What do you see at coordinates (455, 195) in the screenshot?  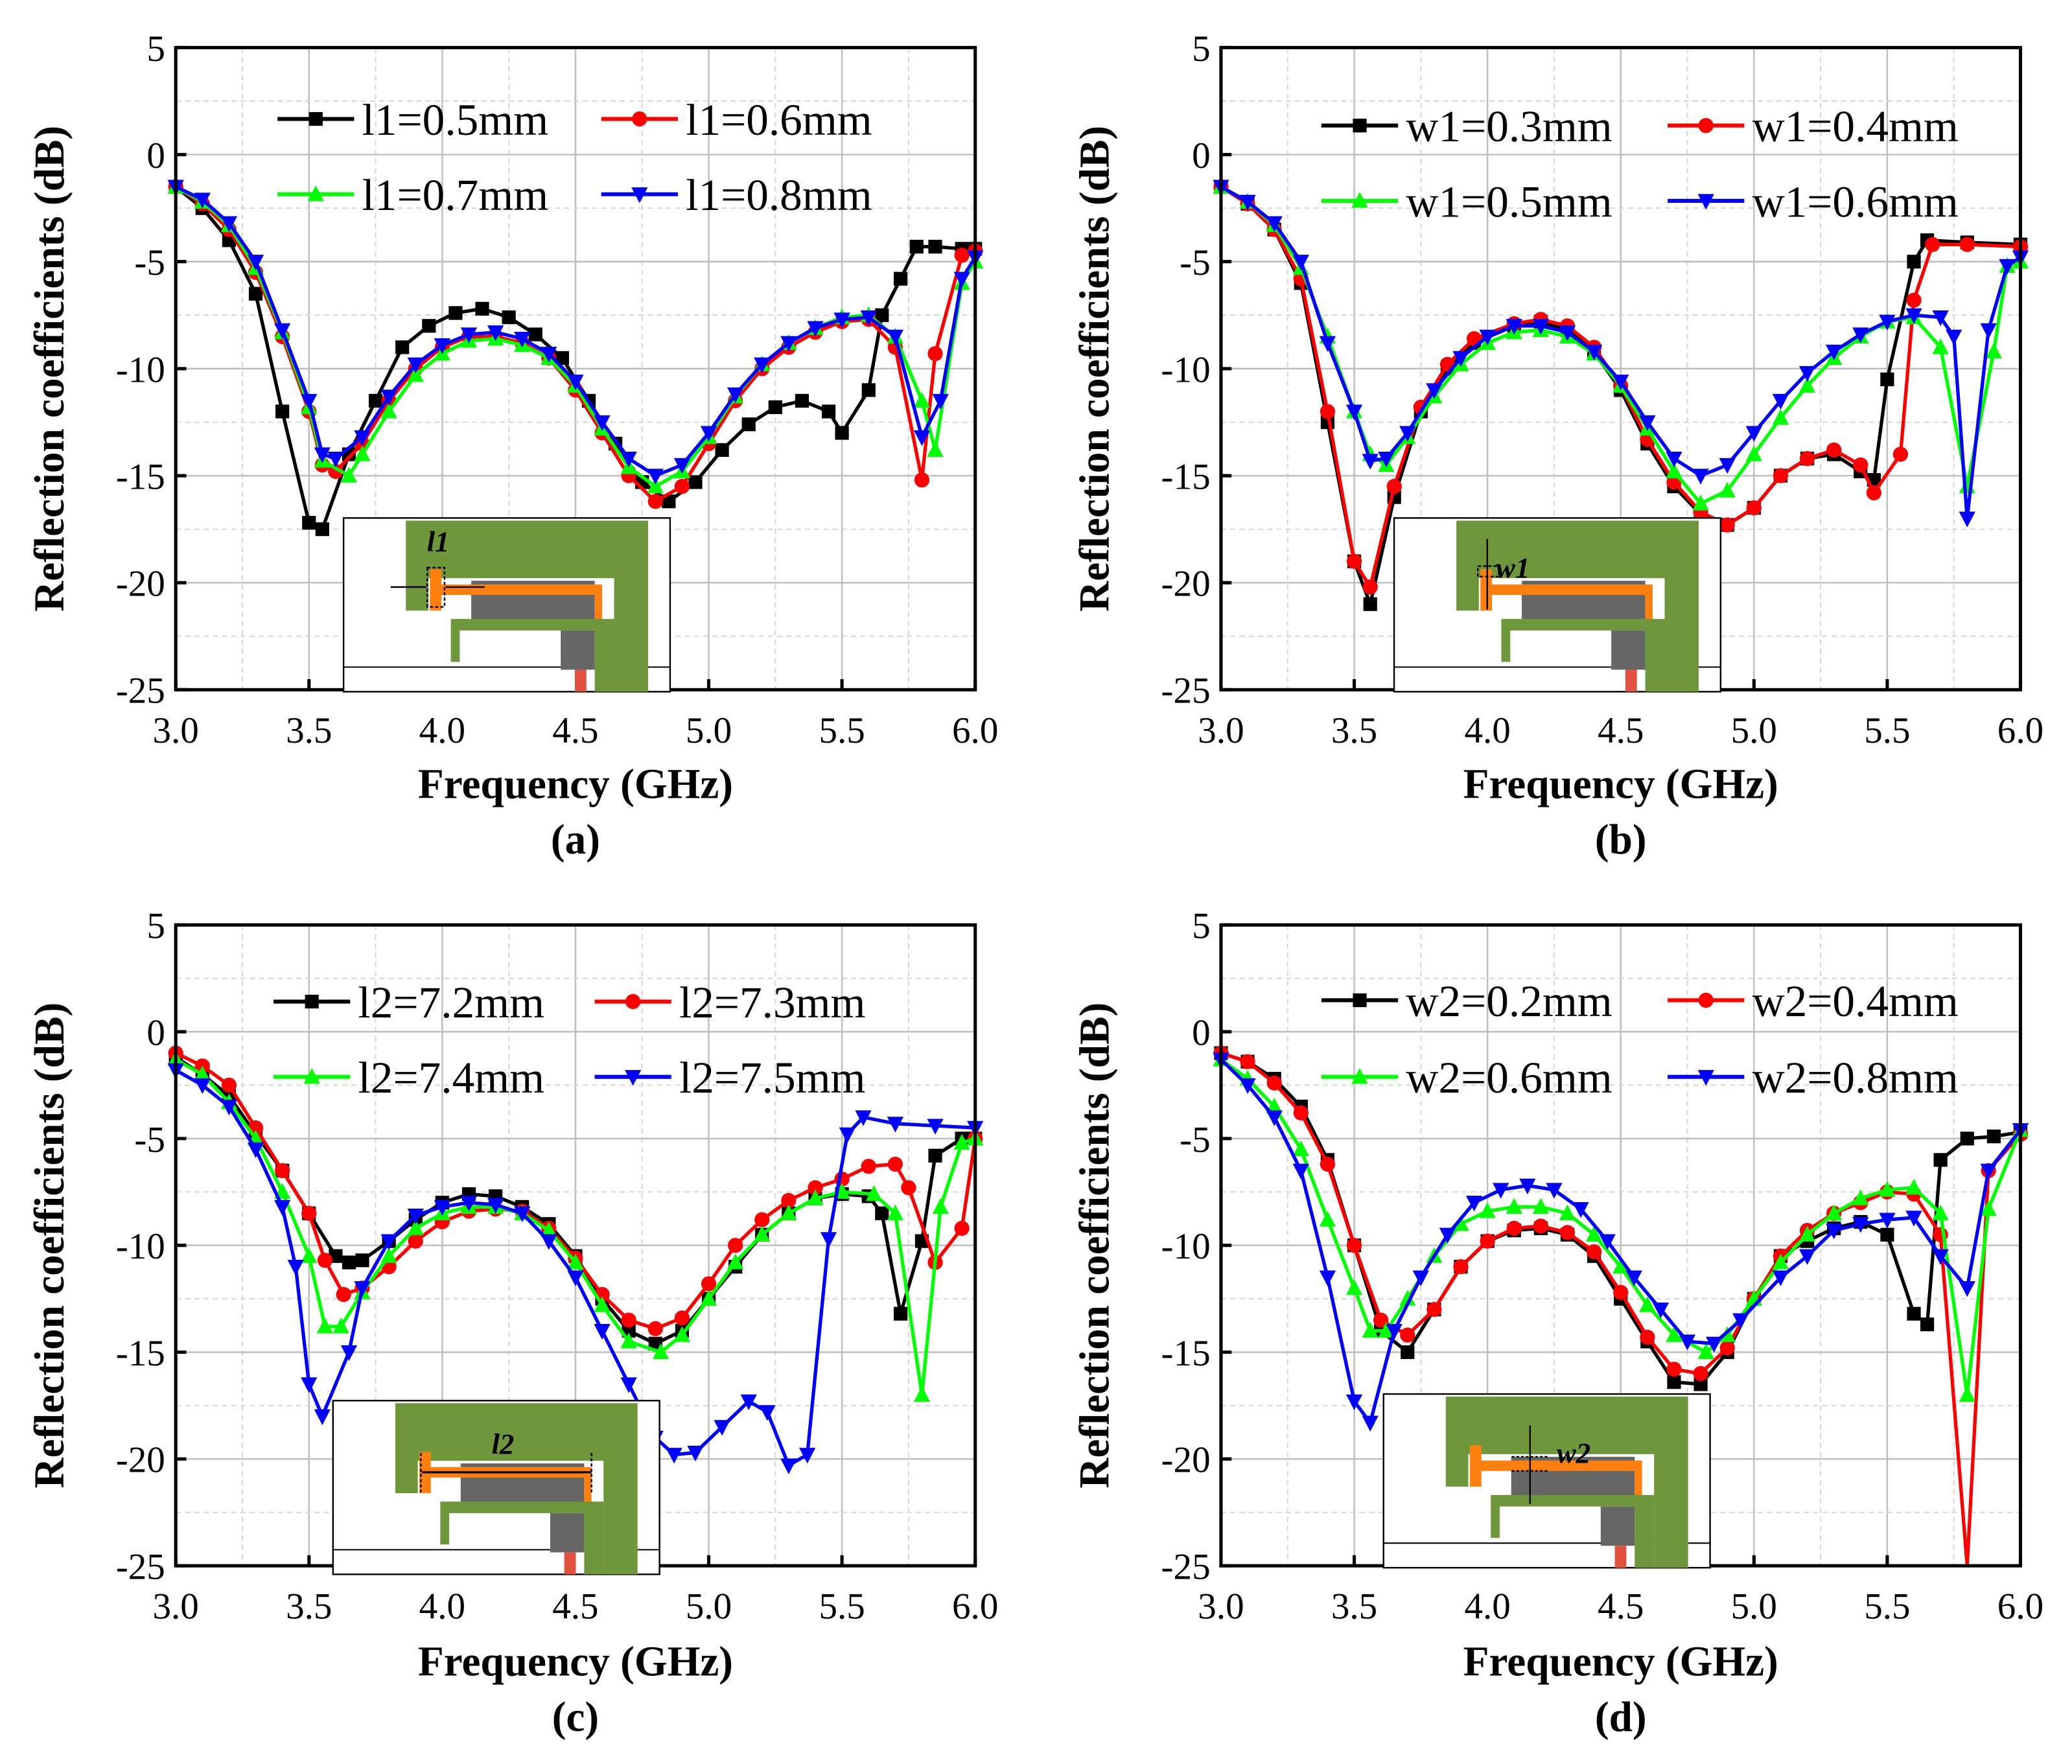 I see `legend-label: l1=0.7mm` at bounding box center [455, 195].